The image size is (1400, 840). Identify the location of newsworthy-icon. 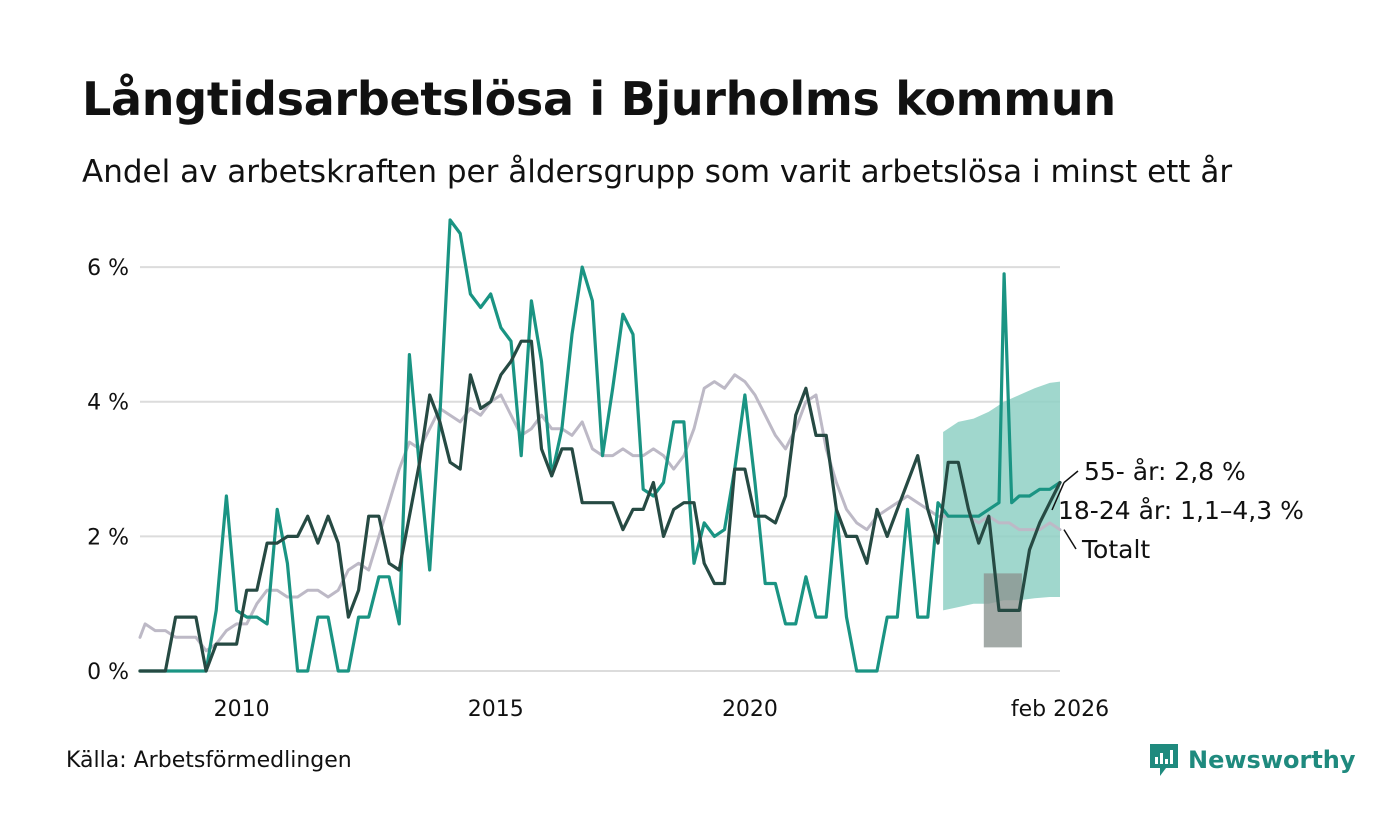
(1164, 760).